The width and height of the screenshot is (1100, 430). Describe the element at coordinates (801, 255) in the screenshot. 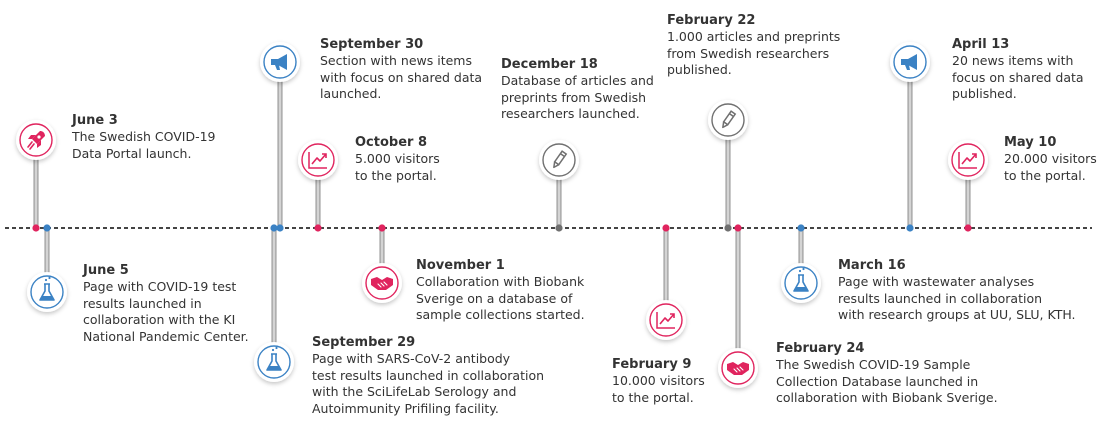

I see `connector-mar16` at that location.